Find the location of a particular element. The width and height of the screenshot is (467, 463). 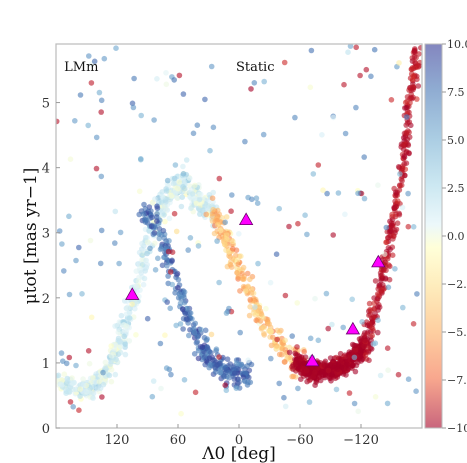

colorbar-tick-label: 5.0 is located at coordinates (456, 140).